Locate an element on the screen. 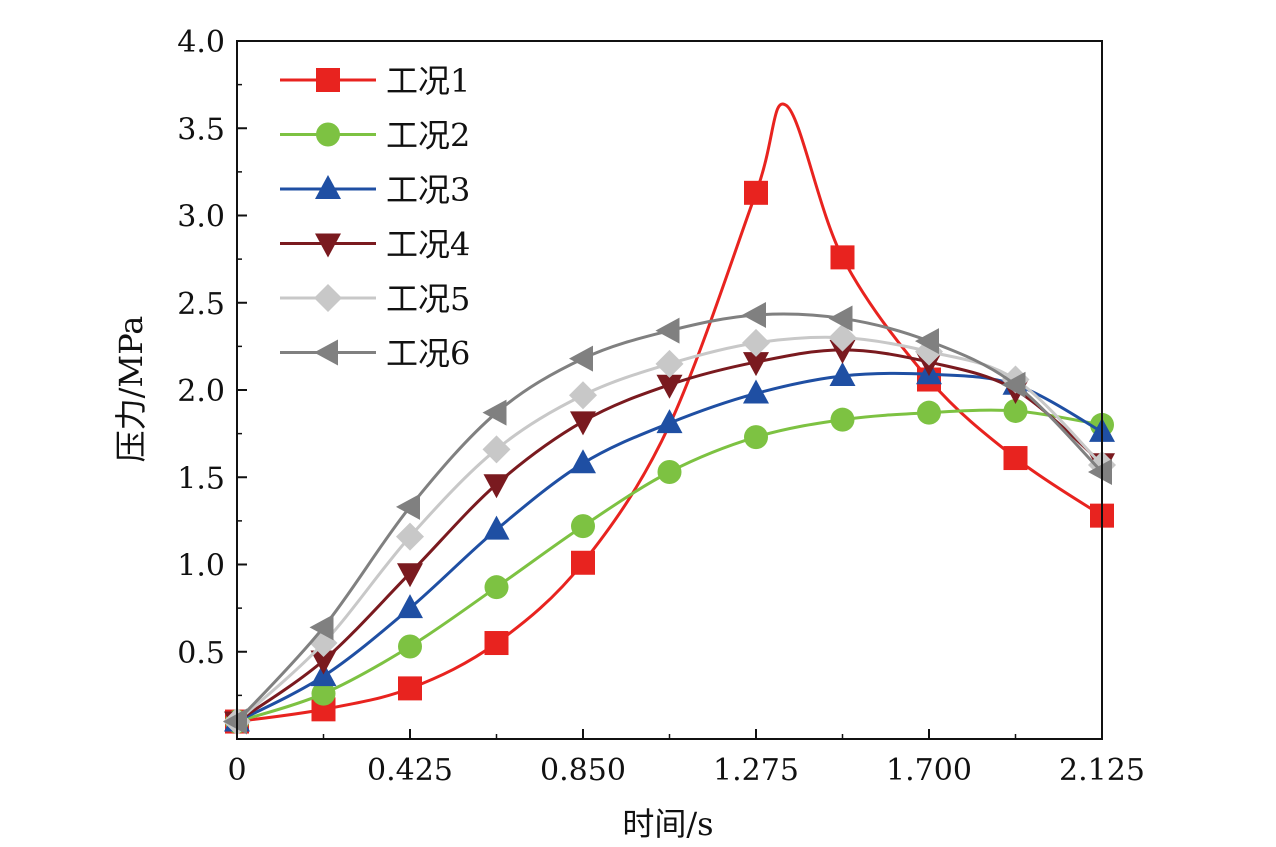 This screenshot has height=847, width=1276. x-tick-label: 0.425 is located at coordinates (410, 770).